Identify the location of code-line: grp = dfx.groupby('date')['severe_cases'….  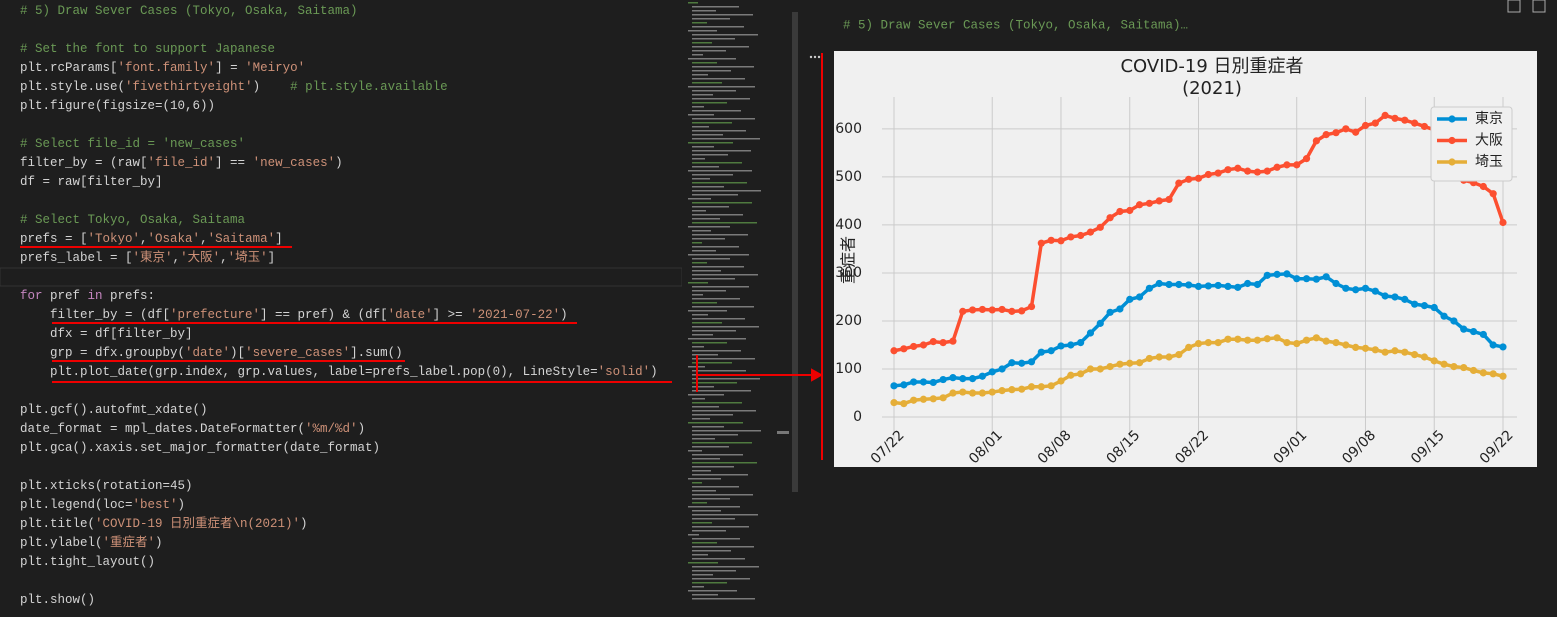
(211, 353).